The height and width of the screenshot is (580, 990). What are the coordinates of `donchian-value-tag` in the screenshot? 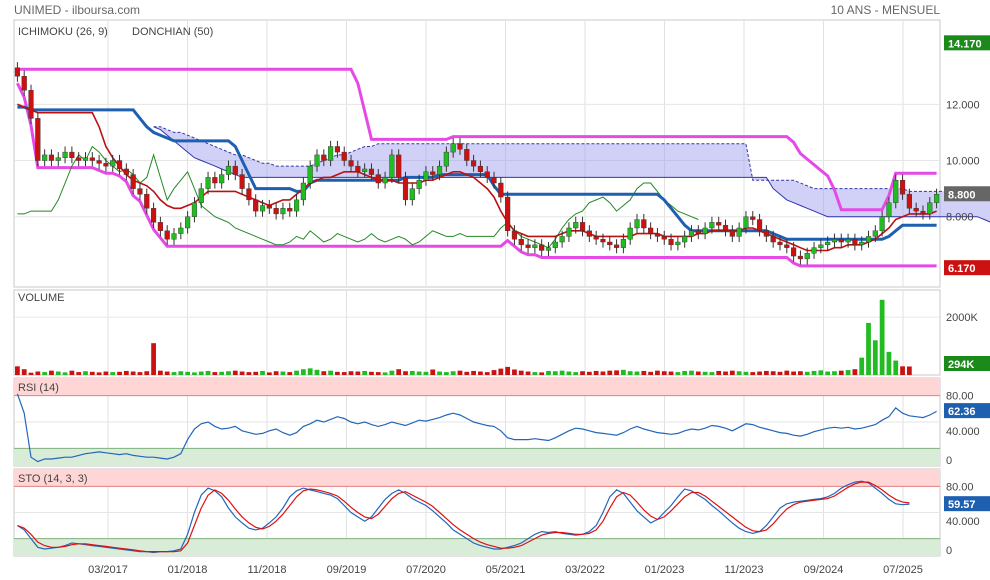 It's located at (967, 268).